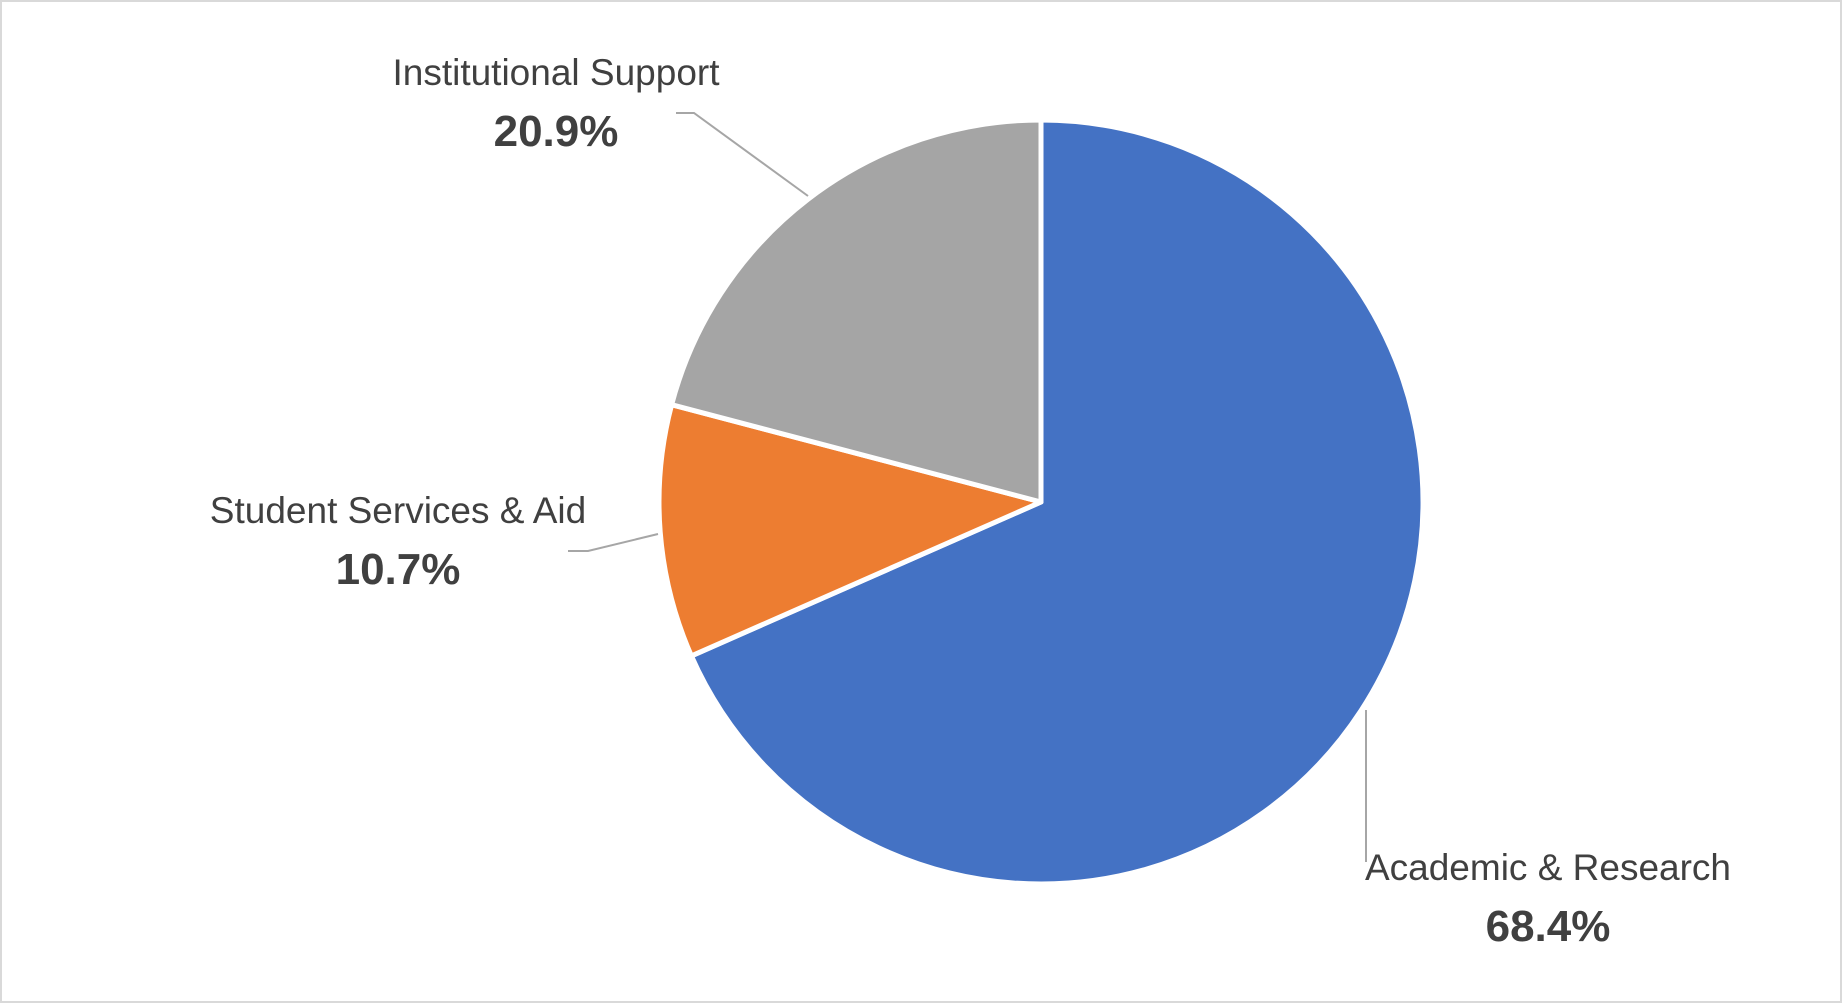 The width and height of the screenshot is (1842, 1003). What do you see at coordinates (856, 311) in the screenshot?
I see `pie-slice-institutional-support` at bounding box center [856, 311].